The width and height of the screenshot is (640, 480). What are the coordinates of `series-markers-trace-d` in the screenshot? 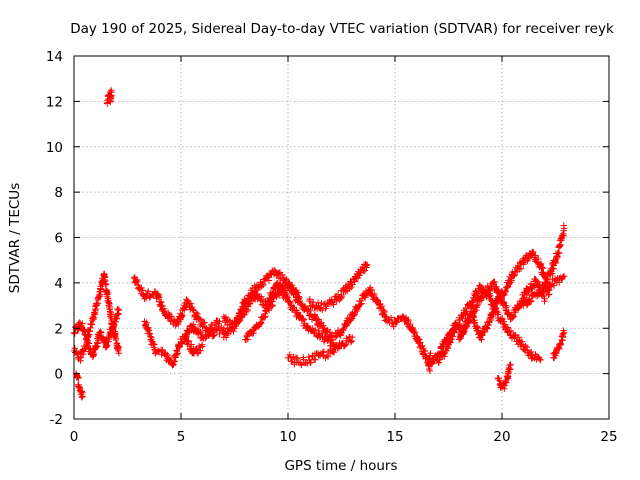 It's located at (109, 97).